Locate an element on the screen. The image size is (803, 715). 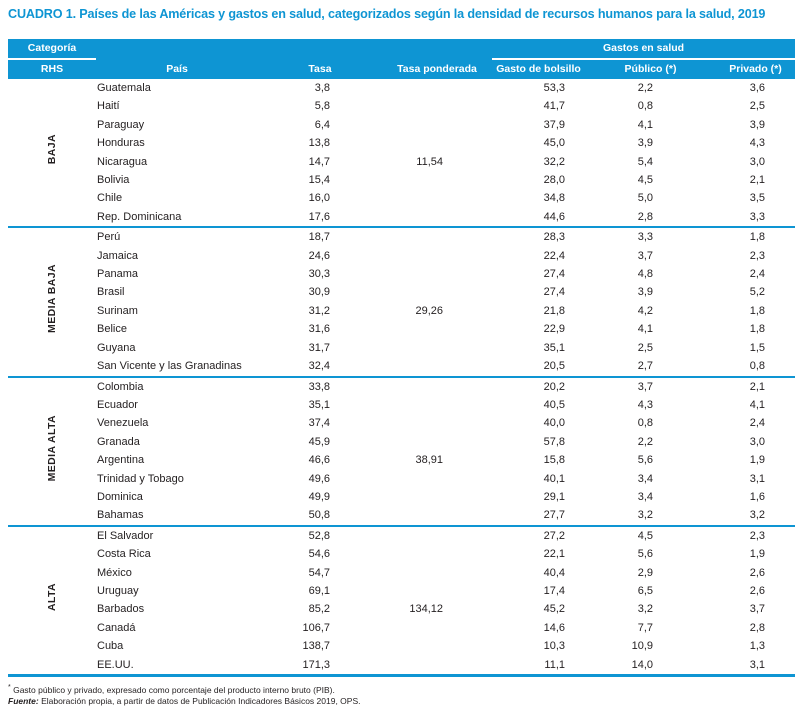
table-row: Venezuela 37,4 40,0 0,8 2,4 is located at coordinates (401, 423).